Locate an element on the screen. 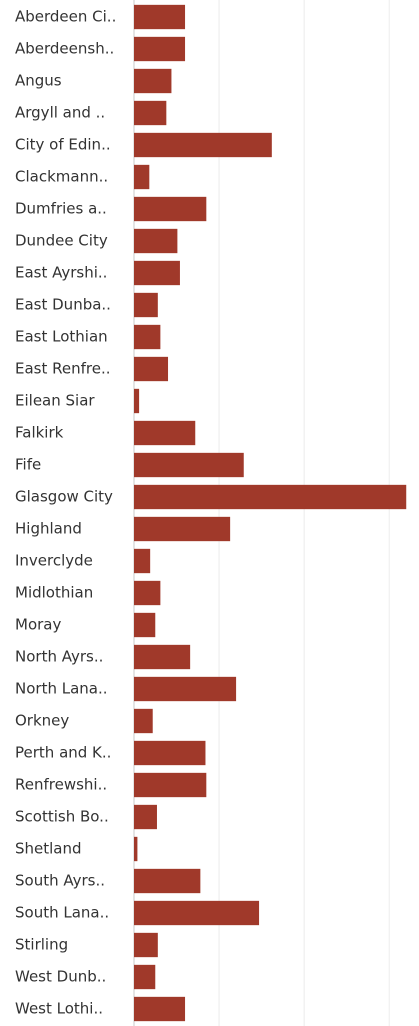 The width and height of the screenshot is (419, 1026). y-tick-label: East Lothian is located at coordinates (61, 337).